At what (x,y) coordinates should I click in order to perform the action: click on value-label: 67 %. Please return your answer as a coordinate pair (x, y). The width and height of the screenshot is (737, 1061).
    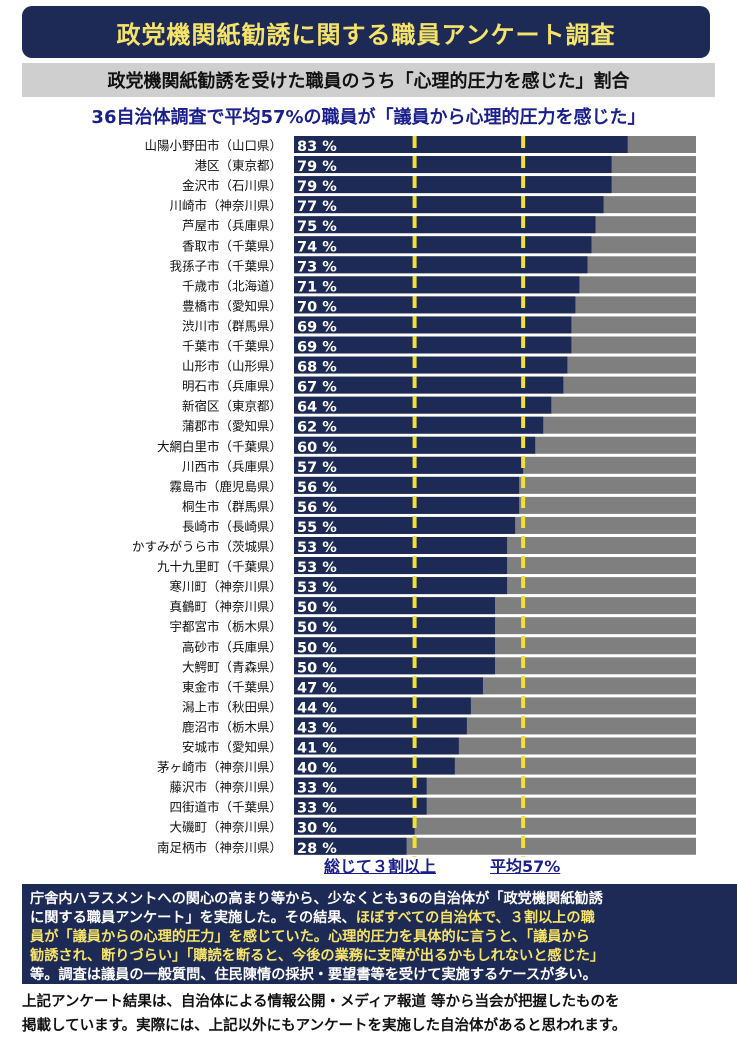
    Looking at the image, I should click on (317, 388).